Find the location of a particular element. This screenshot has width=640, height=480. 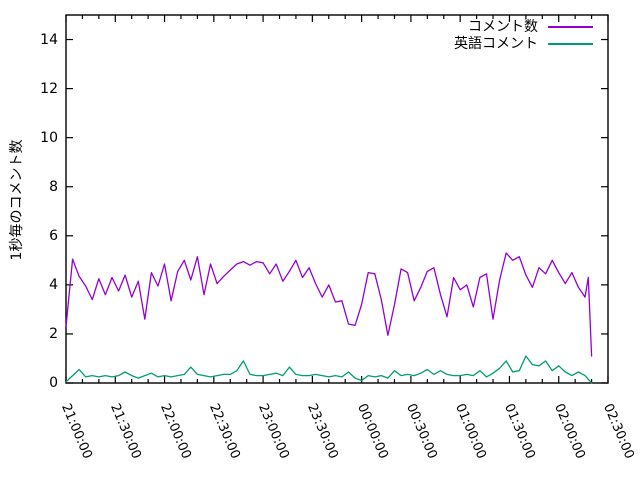

legend: コメント数 英語コメント is located at coordinates (523, 35).